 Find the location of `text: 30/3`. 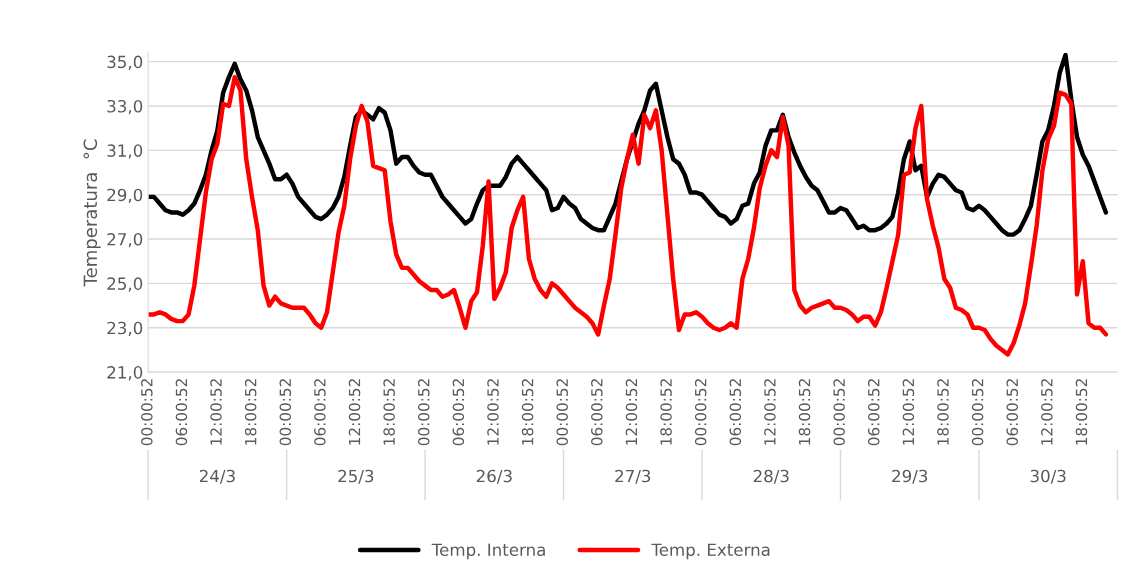

text: 30/3 is located at coordinates (1048, 476).